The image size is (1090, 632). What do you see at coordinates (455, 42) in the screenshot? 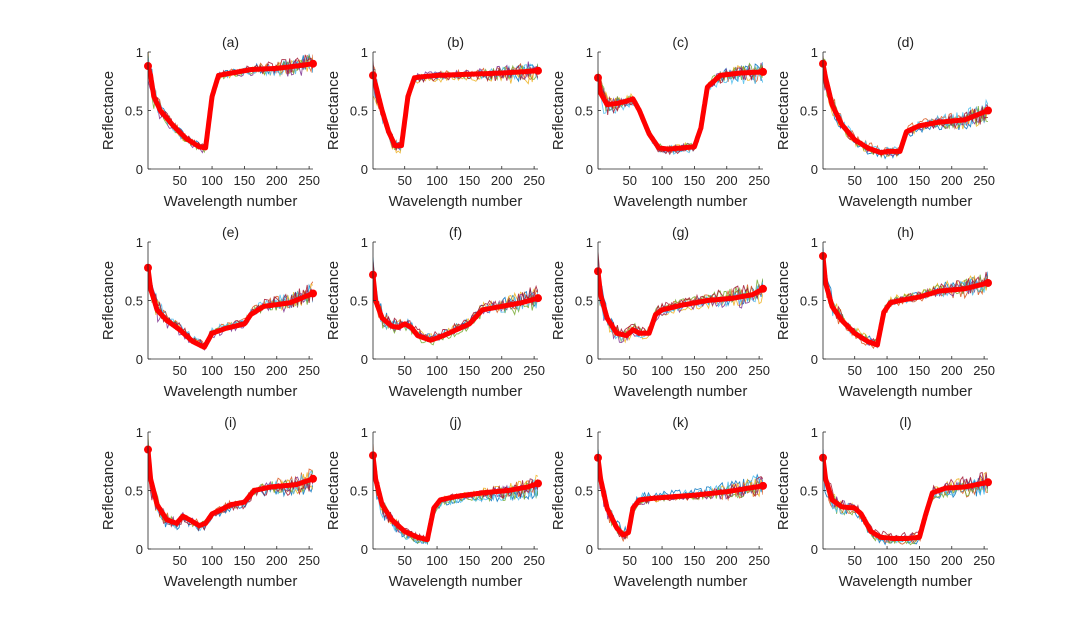
I see `subplot-title: (b)` at bounding box center [455, 42].